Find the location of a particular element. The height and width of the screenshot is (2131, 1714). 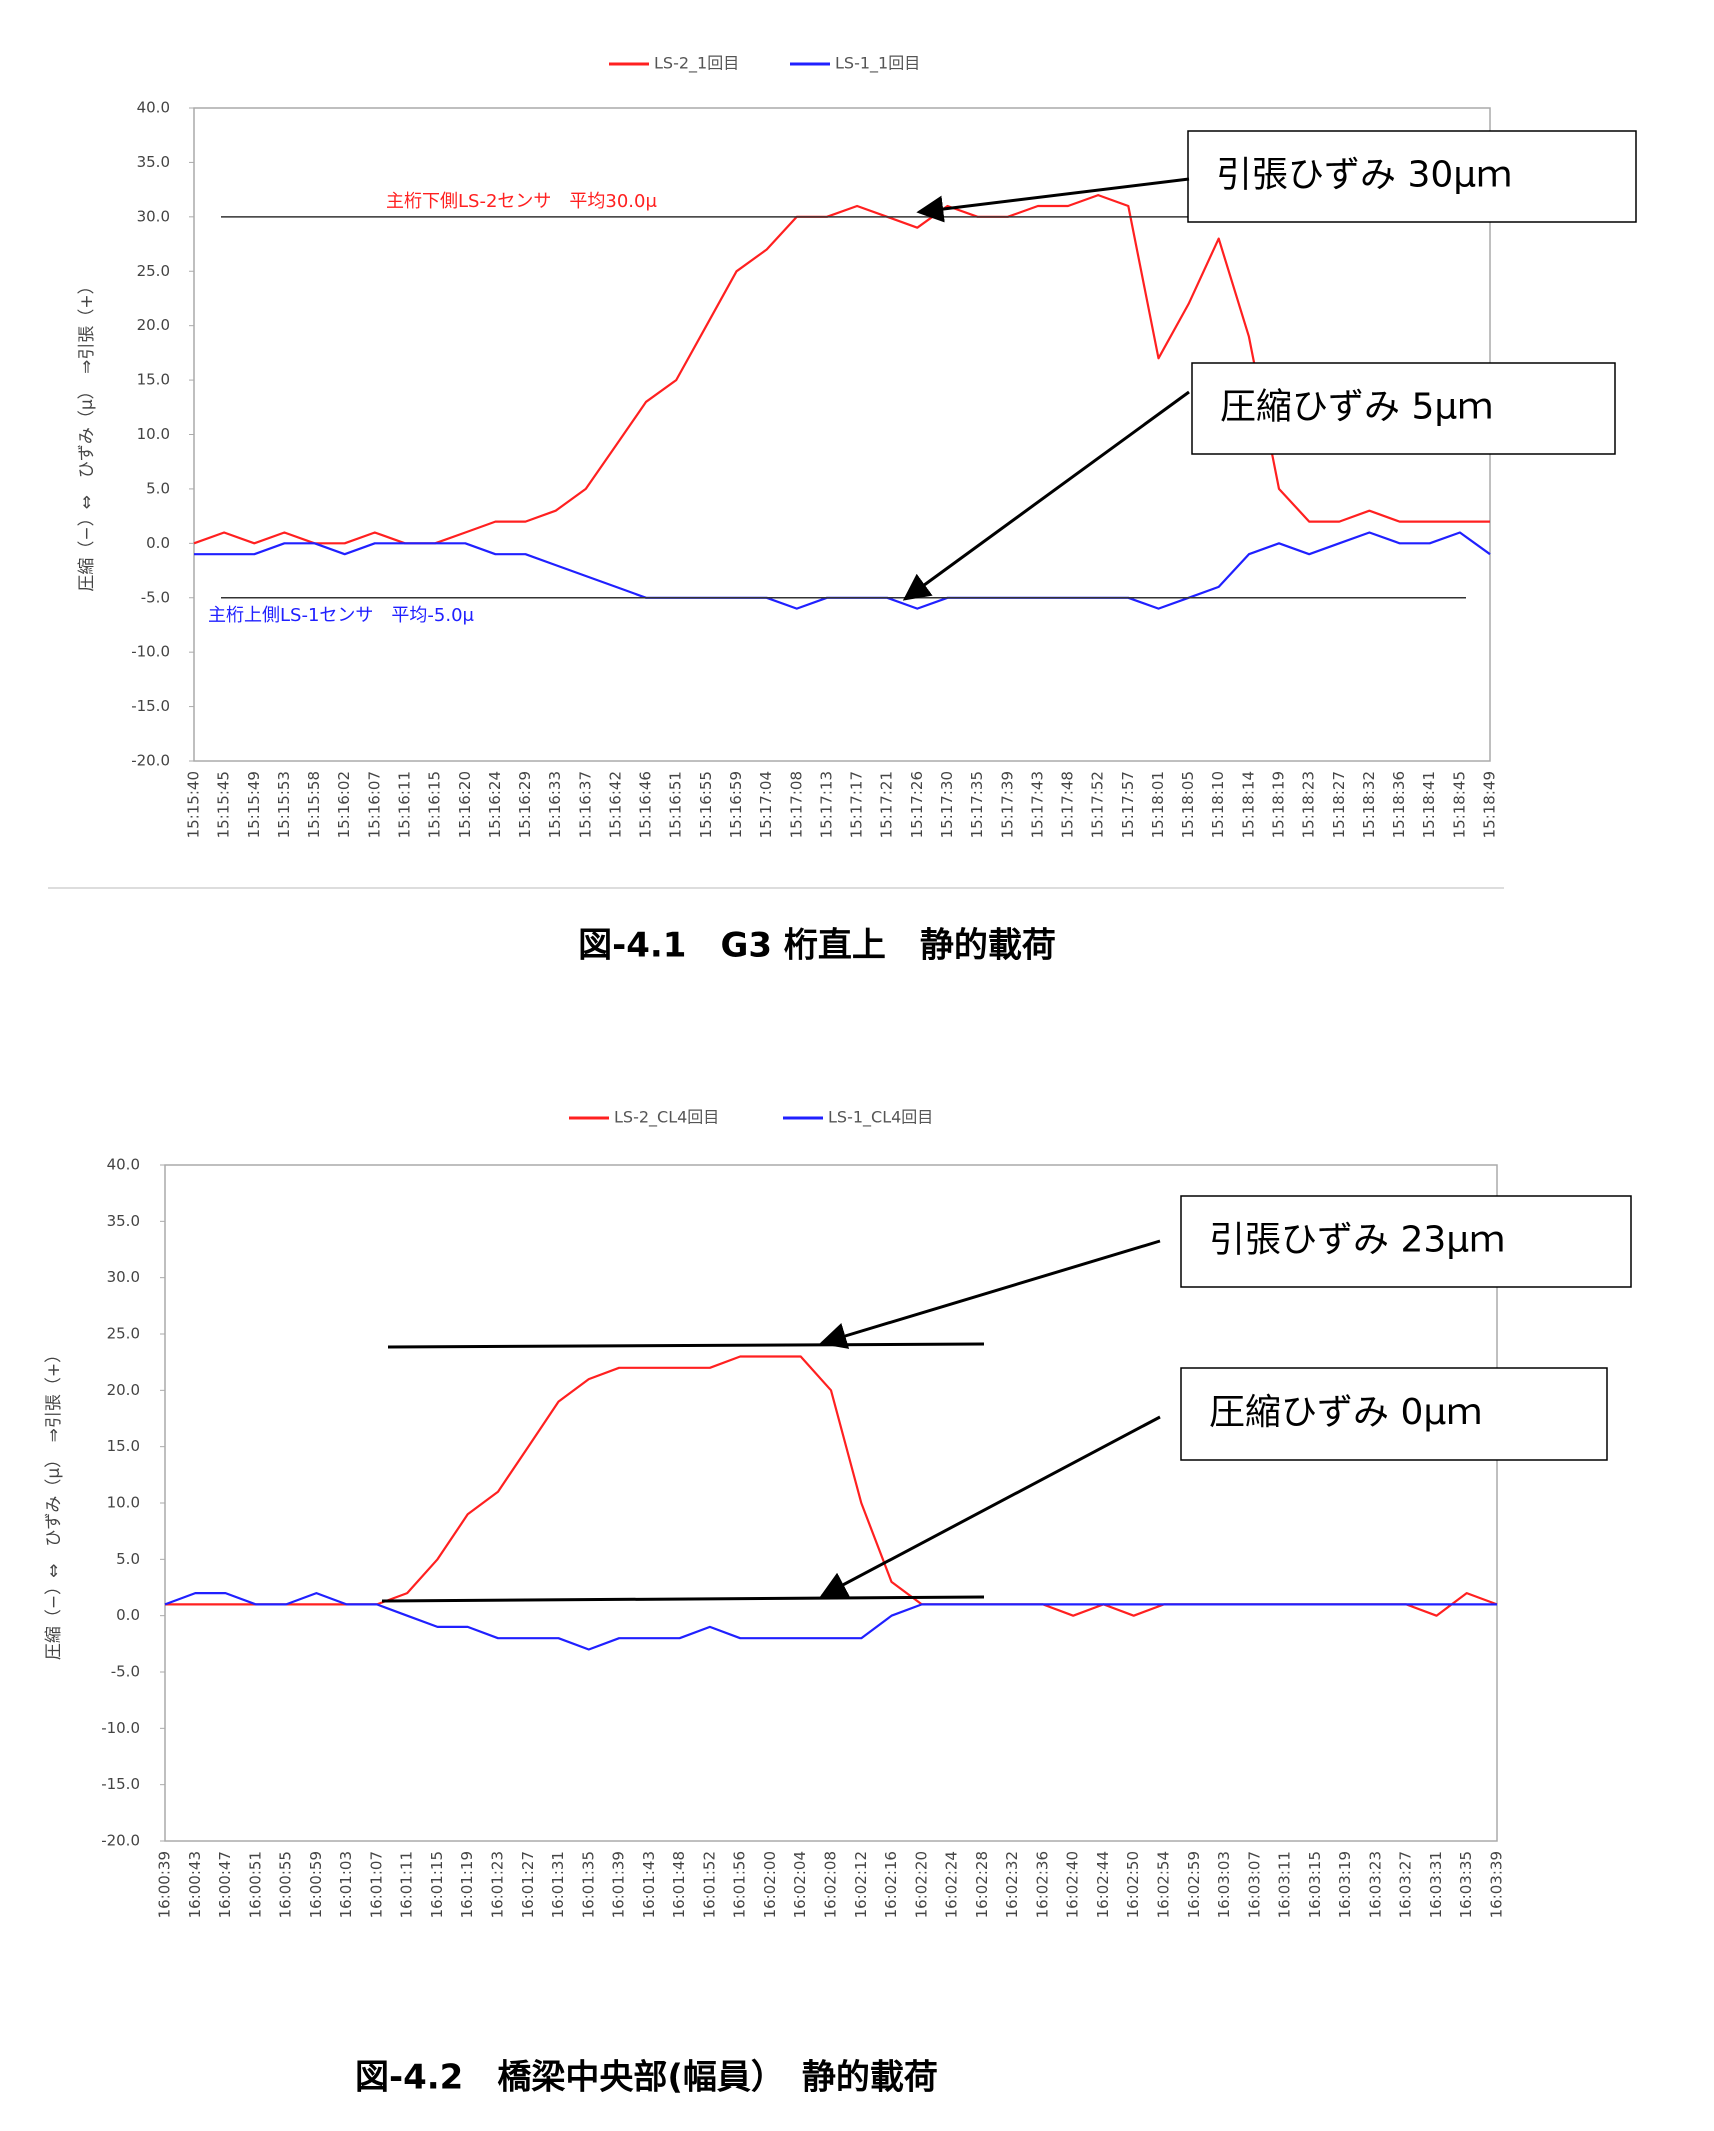

legend-label: LS-1_CL4回目 is located at coordinates (880, 1118).